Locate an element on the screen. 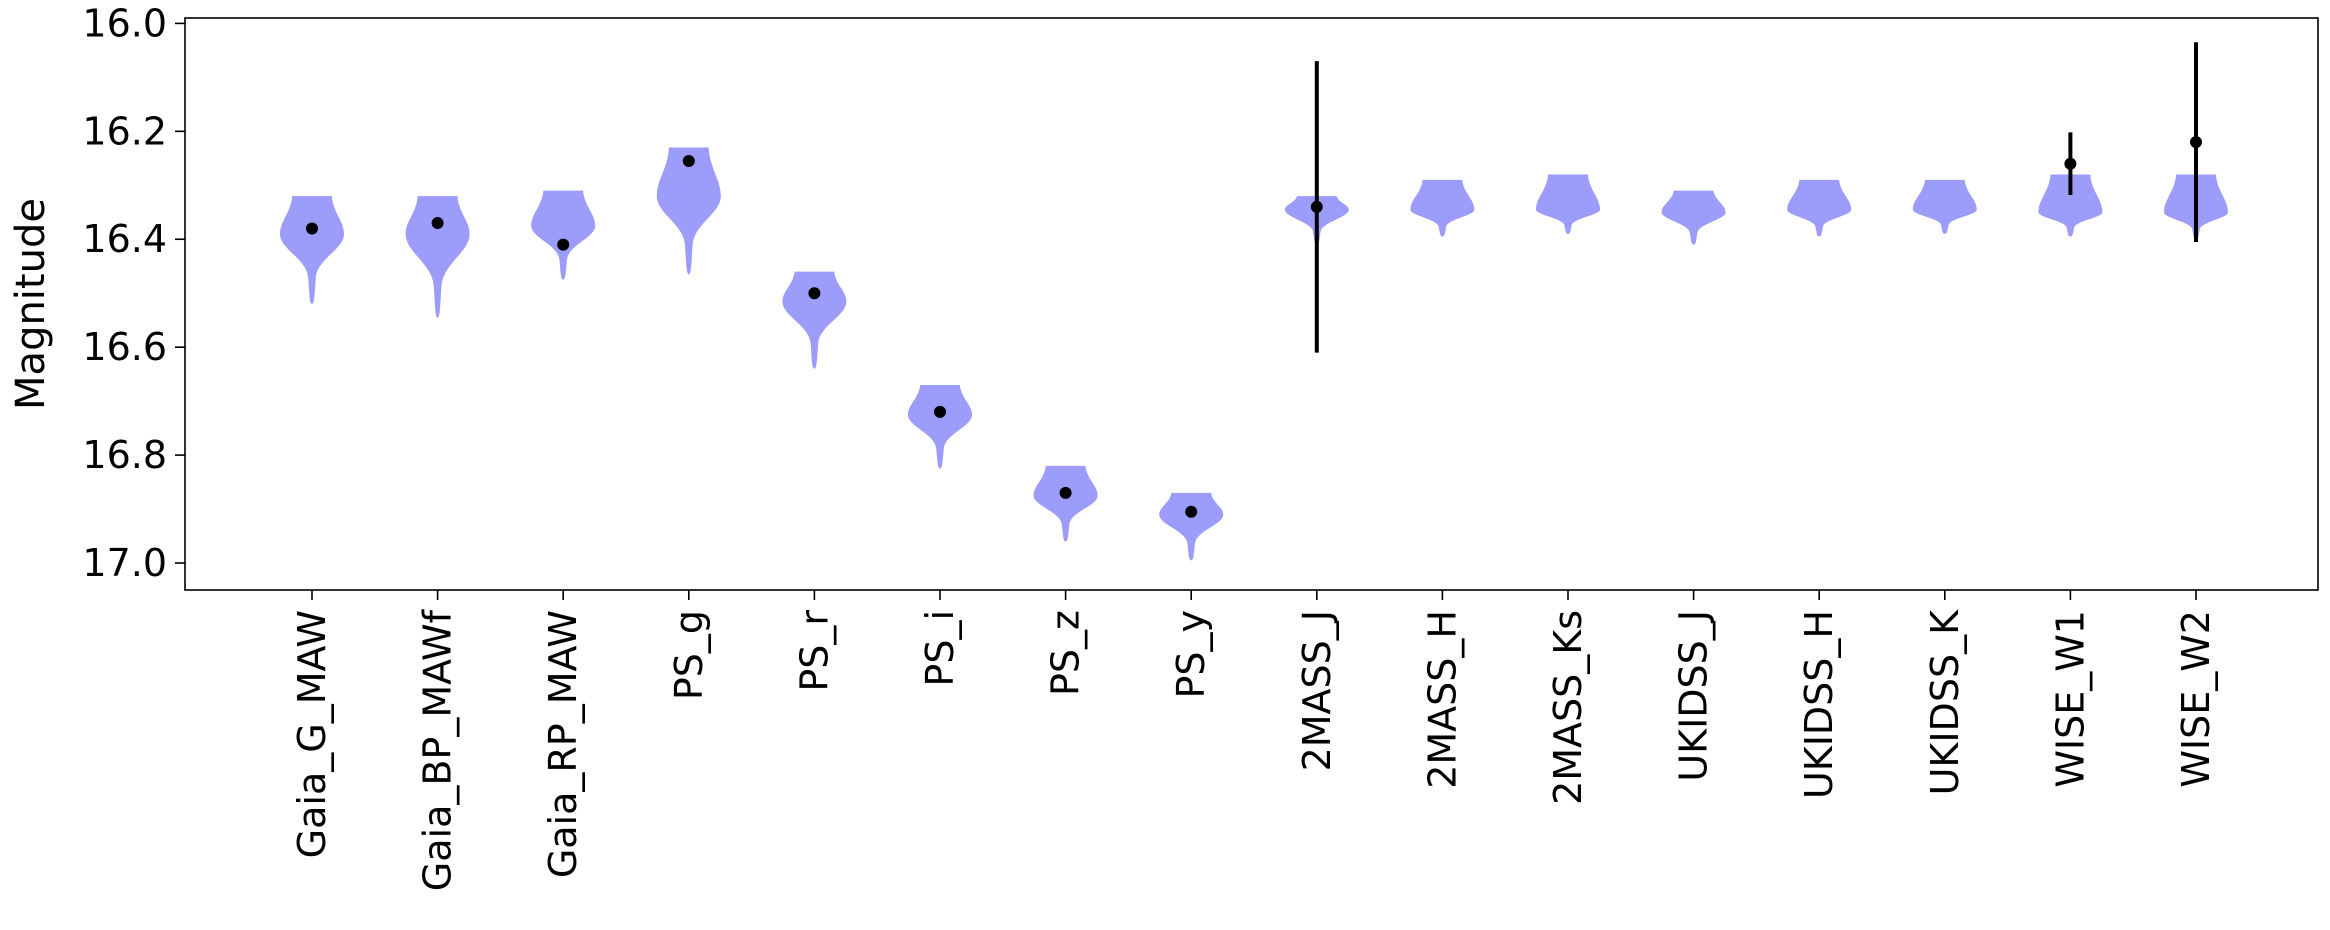  violin-PS_i is located at coordinates (940, 426).